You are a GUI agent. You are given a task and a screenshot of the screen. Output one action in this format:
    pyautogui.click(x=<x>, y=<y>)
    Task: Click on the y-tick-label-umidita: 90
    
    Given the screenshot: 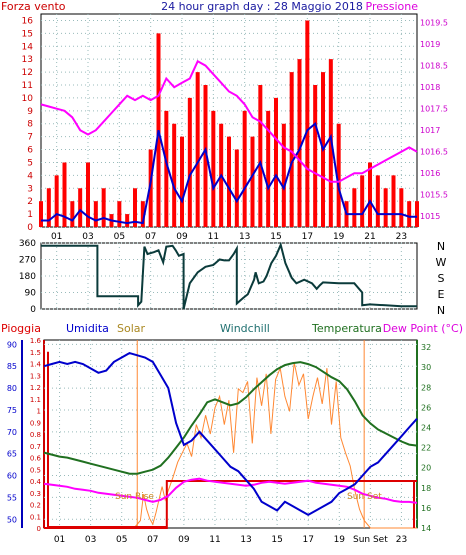 What is the action you would take?
    pyautogui.click(x=12, y=344)
    